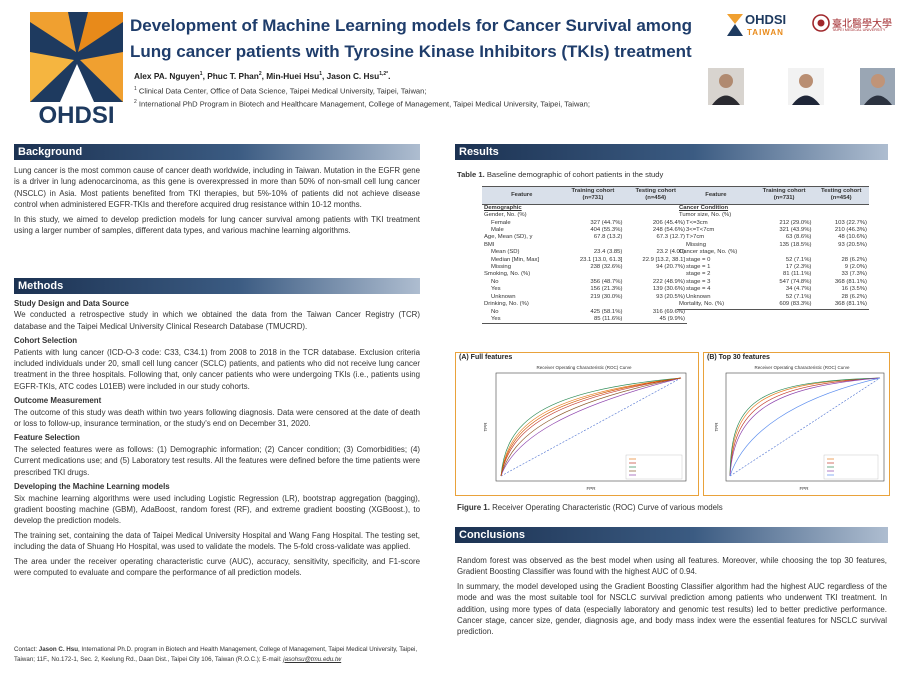  Describe the element at coordinates (735, 25) in the screenshot. I see `logo-mark` at that location.